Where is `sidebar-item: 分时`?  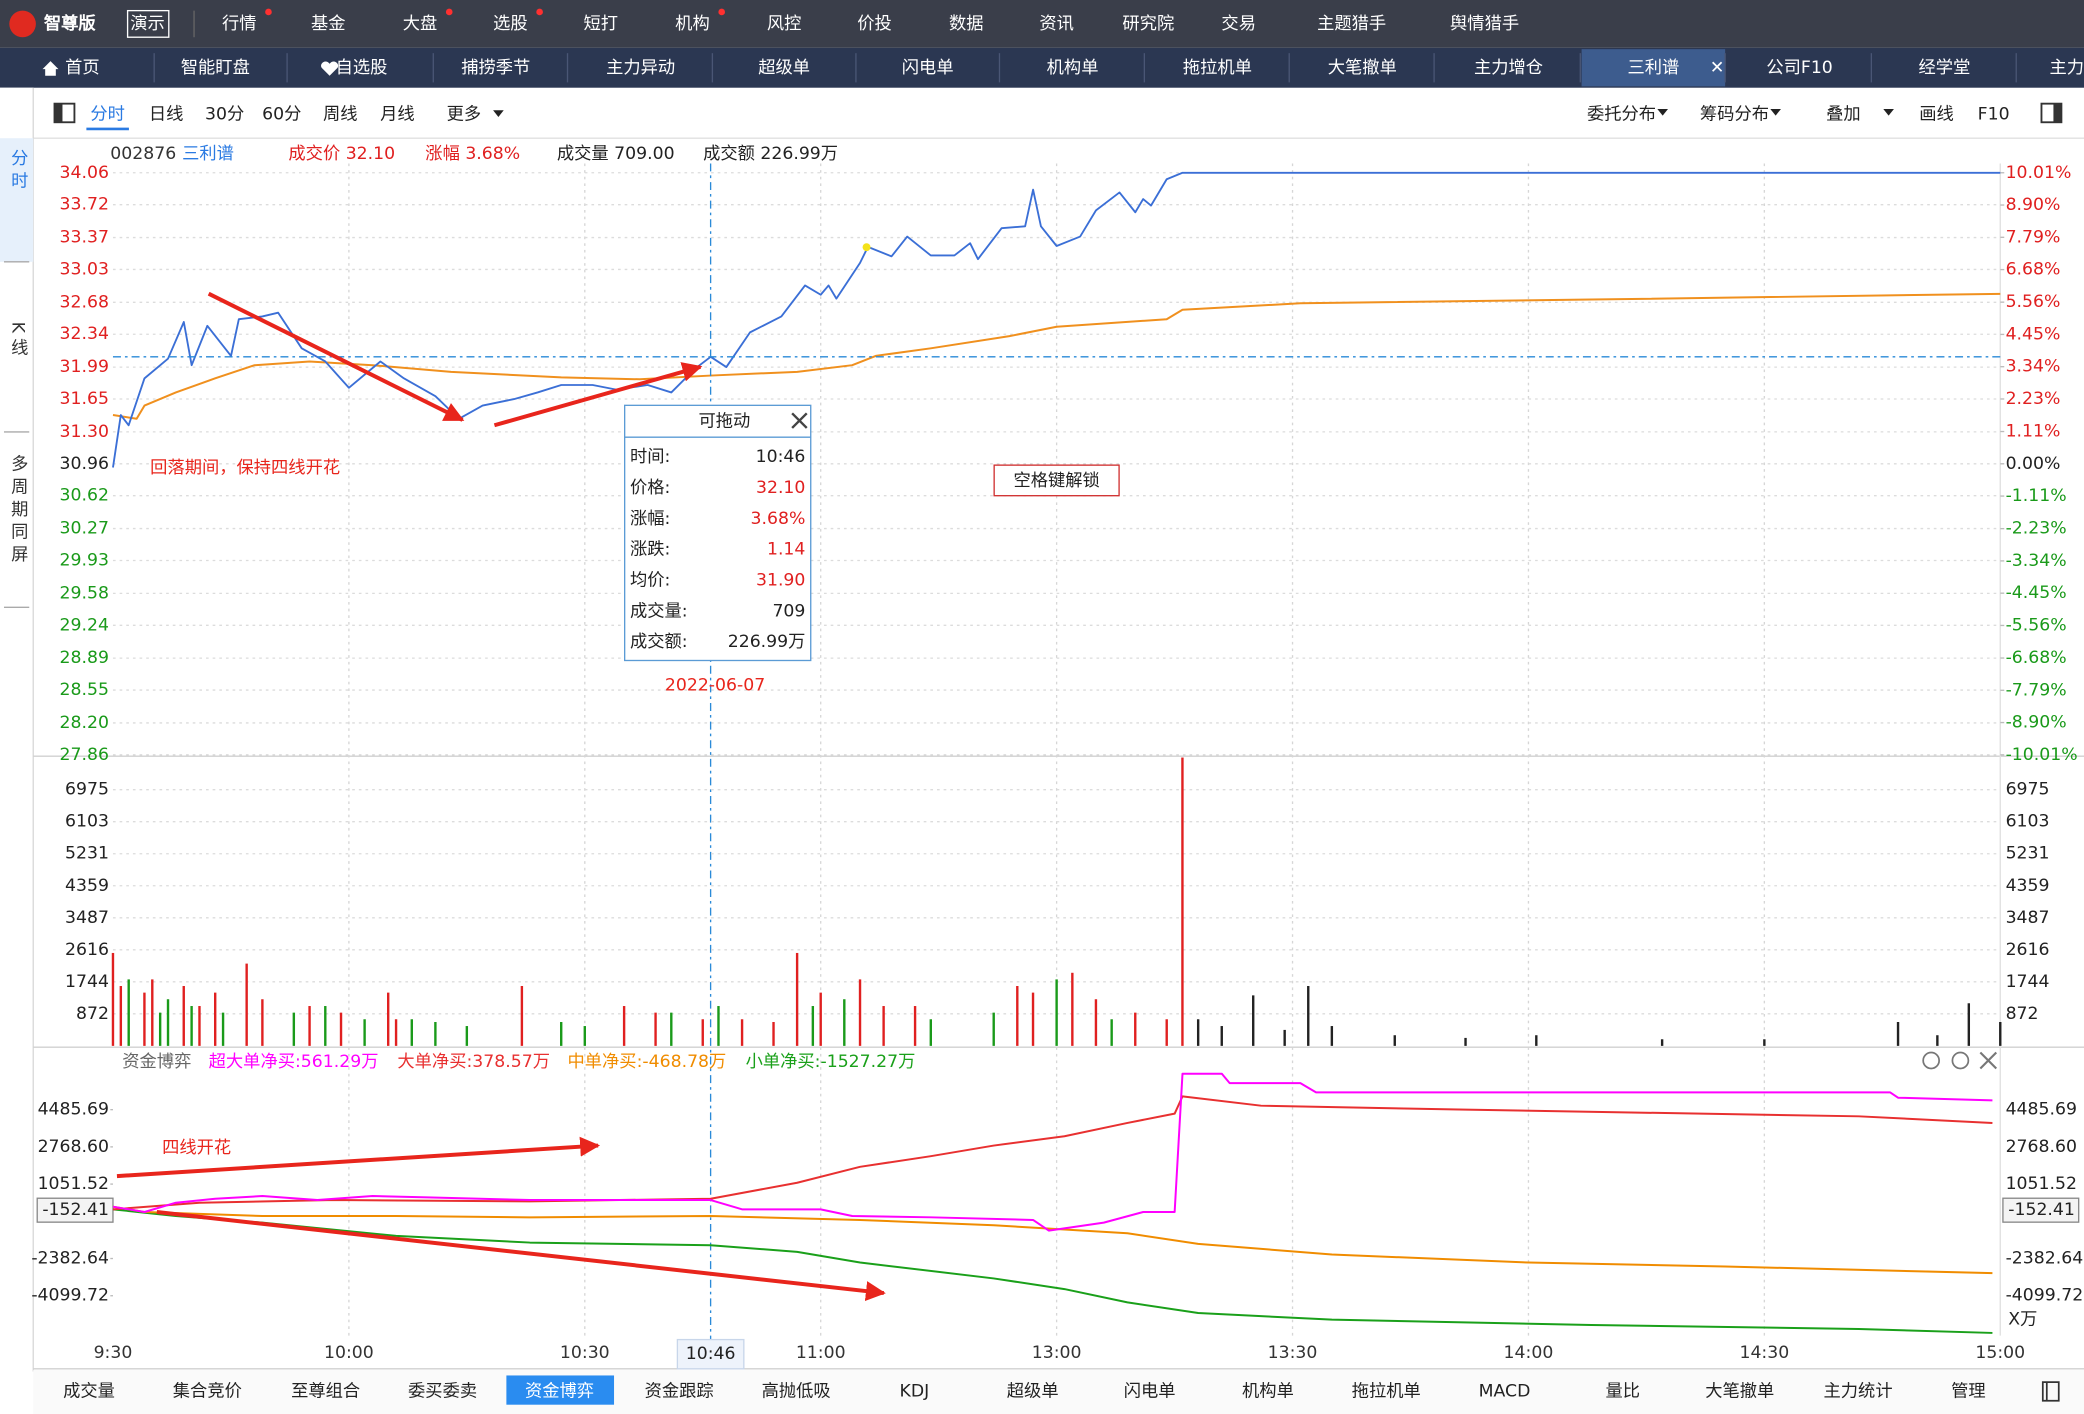 sidebar-item: 分时 is located at coordinates (17, 171).